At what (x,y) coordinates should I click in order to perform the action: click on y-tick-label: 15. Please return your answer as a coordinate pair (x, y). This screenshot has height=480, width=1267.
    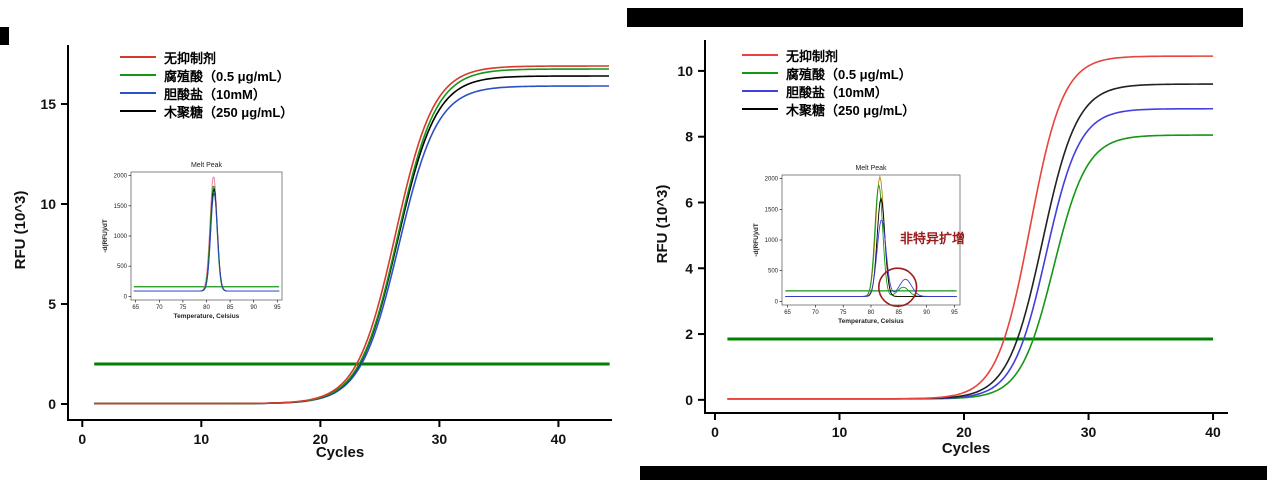
    Looking at the image, I should click on (48, 104).